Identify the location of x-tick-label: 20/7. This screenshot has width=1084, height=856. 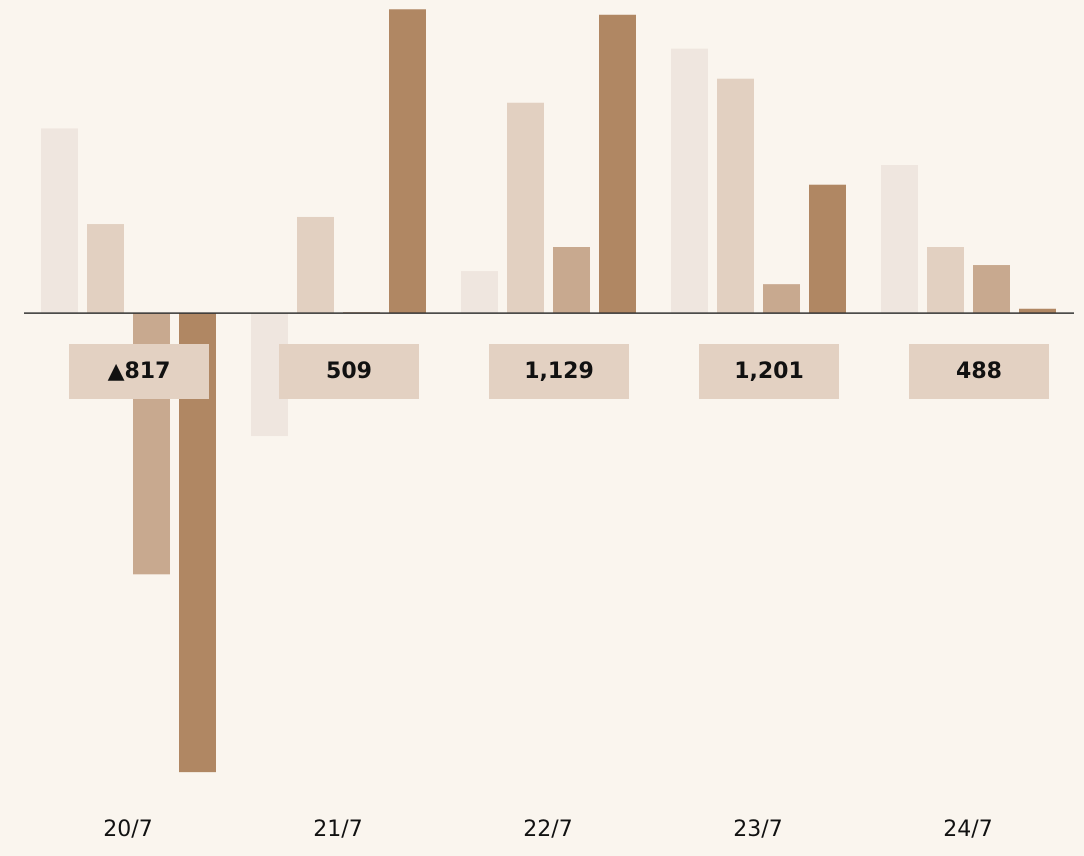
(127, 829).